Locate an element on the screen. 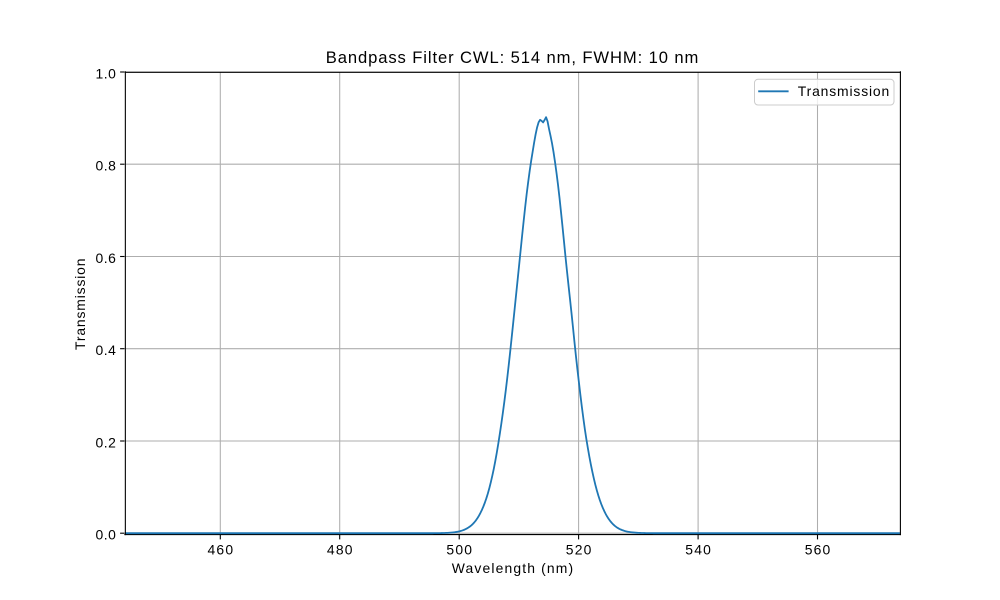 Image resolution: width=1000 pixels, height=600 pixels. svg-text:Bandpass Filter CWL: 514 nm, F: Bandpass Filter CWL: 514 nm, FWHM: 10 nm is located at coordinates (513, 57).